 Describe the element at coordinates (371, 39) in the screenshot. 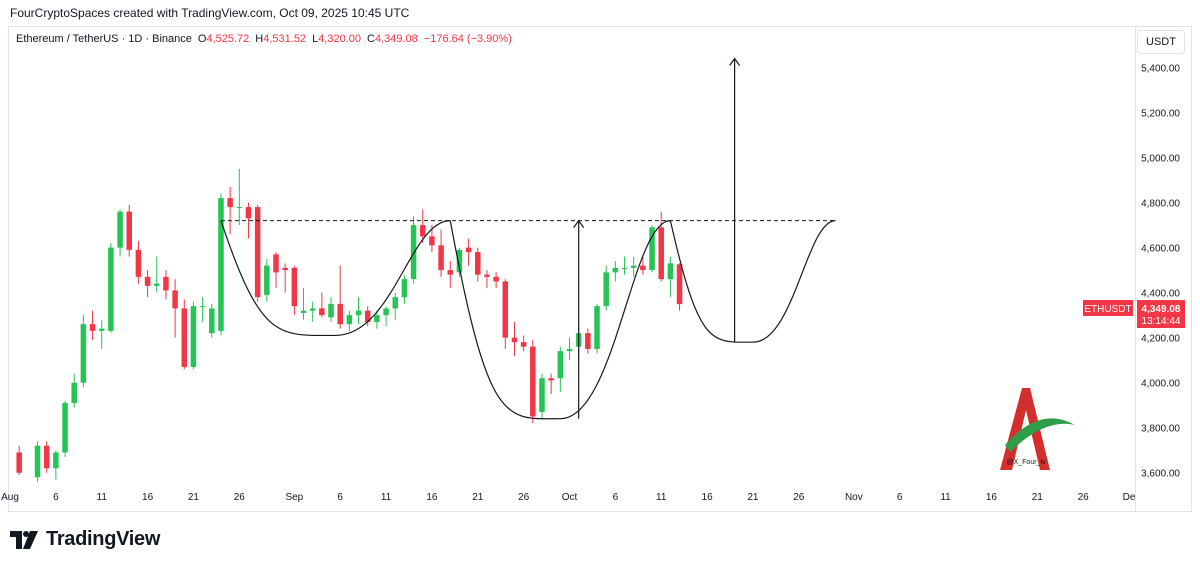

I see `close-label: C` at that location.